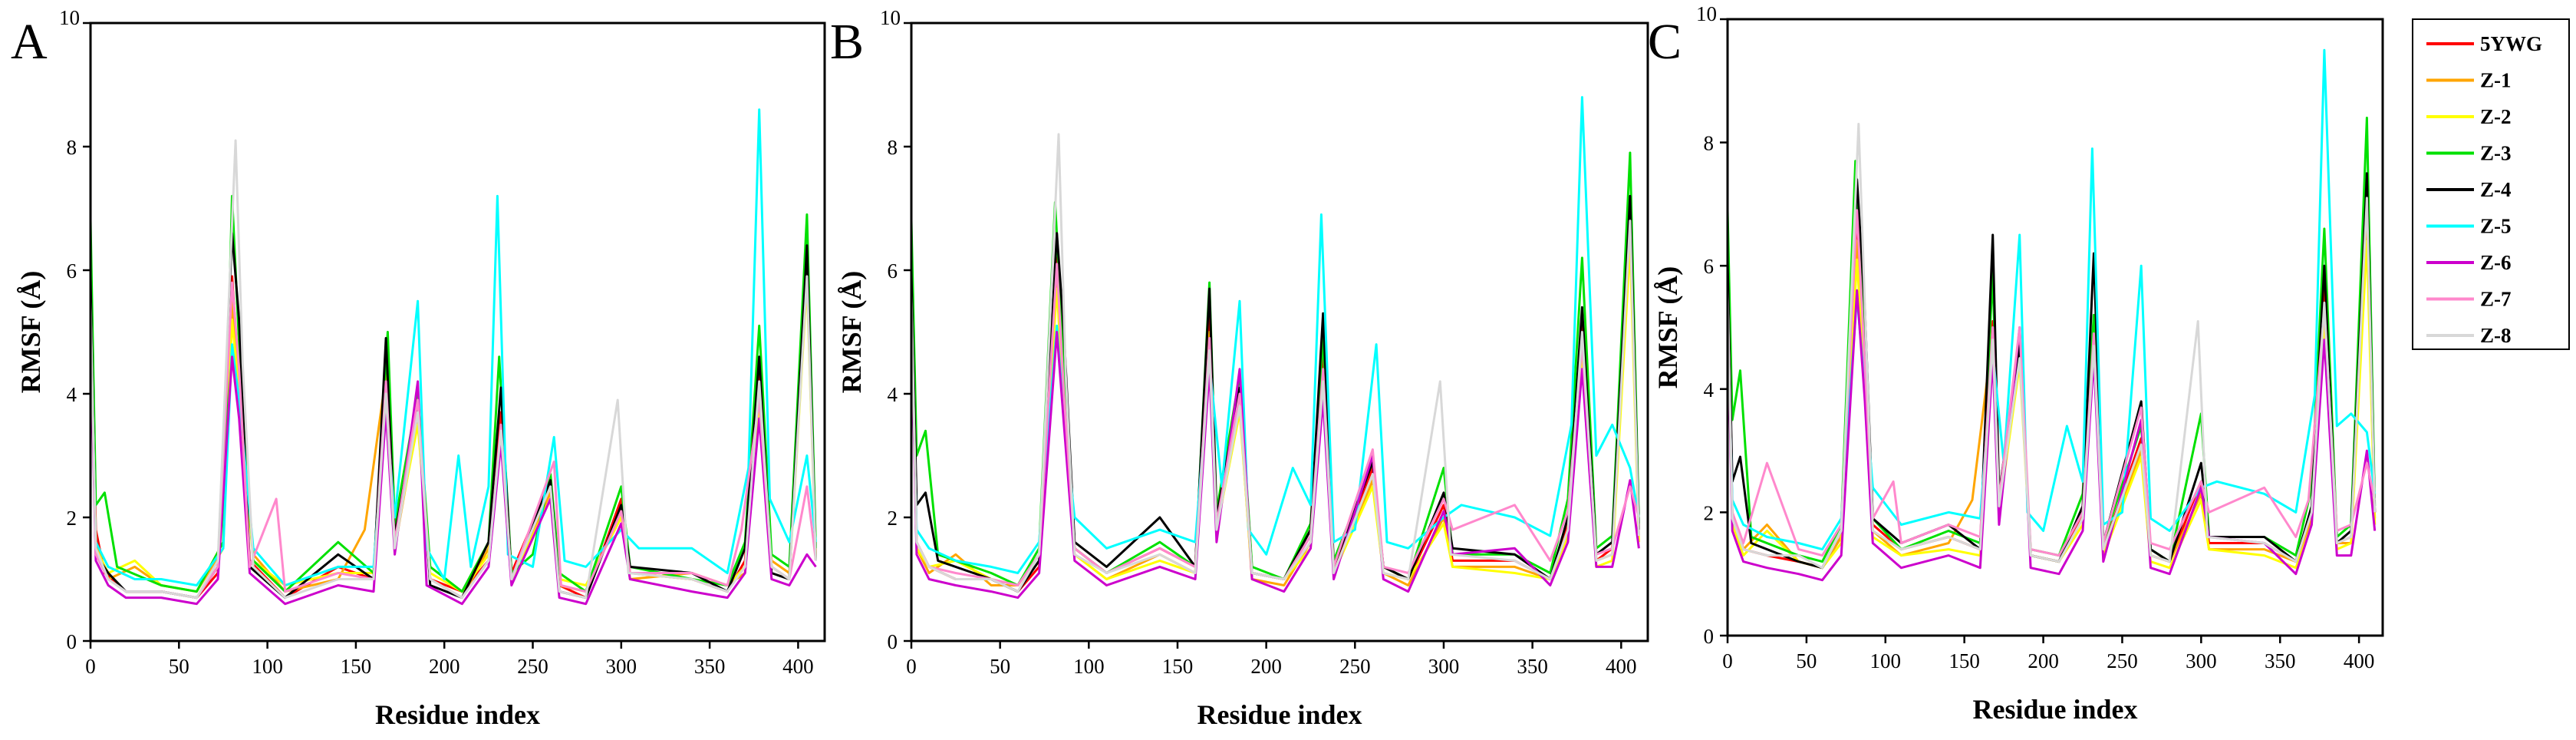 The height and width of the screenshot is (740, 2576). Describe the element at coordinates (2469, 227) in the screenshot. I see `legend-item: Z-5` at that location.